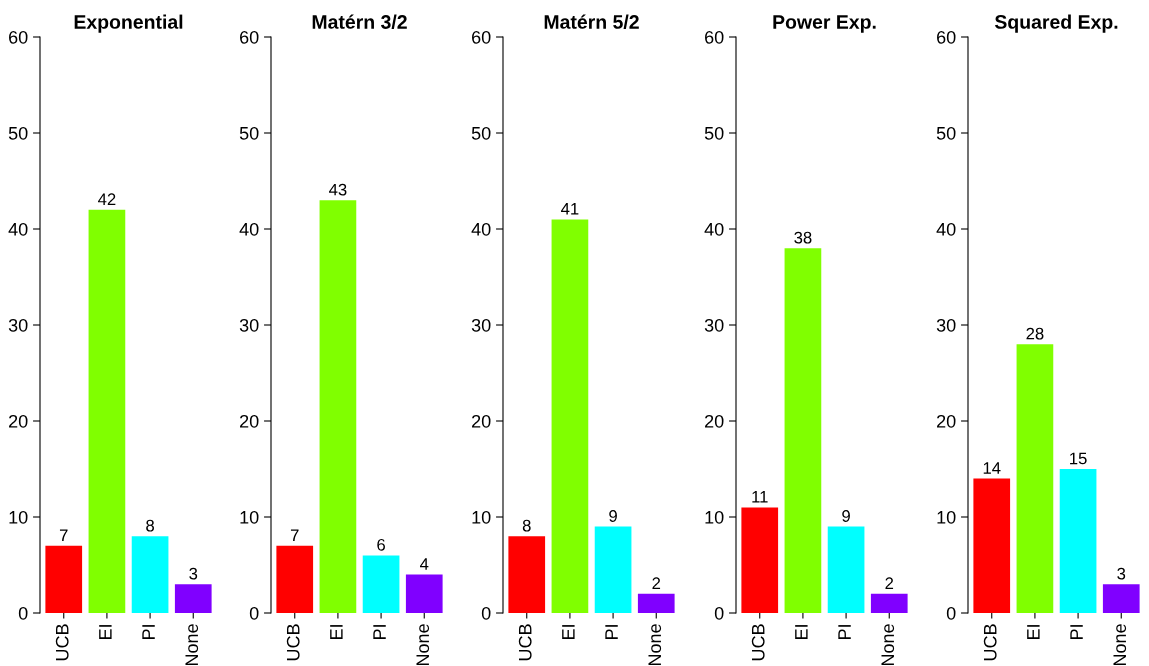 The width and height of the screenshot is (1149, 666). I want to click on chart-title: Matérn 3/2, so click(359, 22).